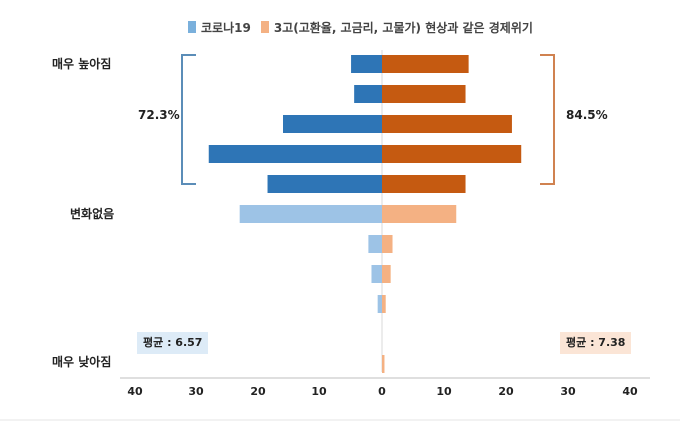 The image size is (680, 426). I want to click on legend-swatch-economic-crisis, so click(264, 27).